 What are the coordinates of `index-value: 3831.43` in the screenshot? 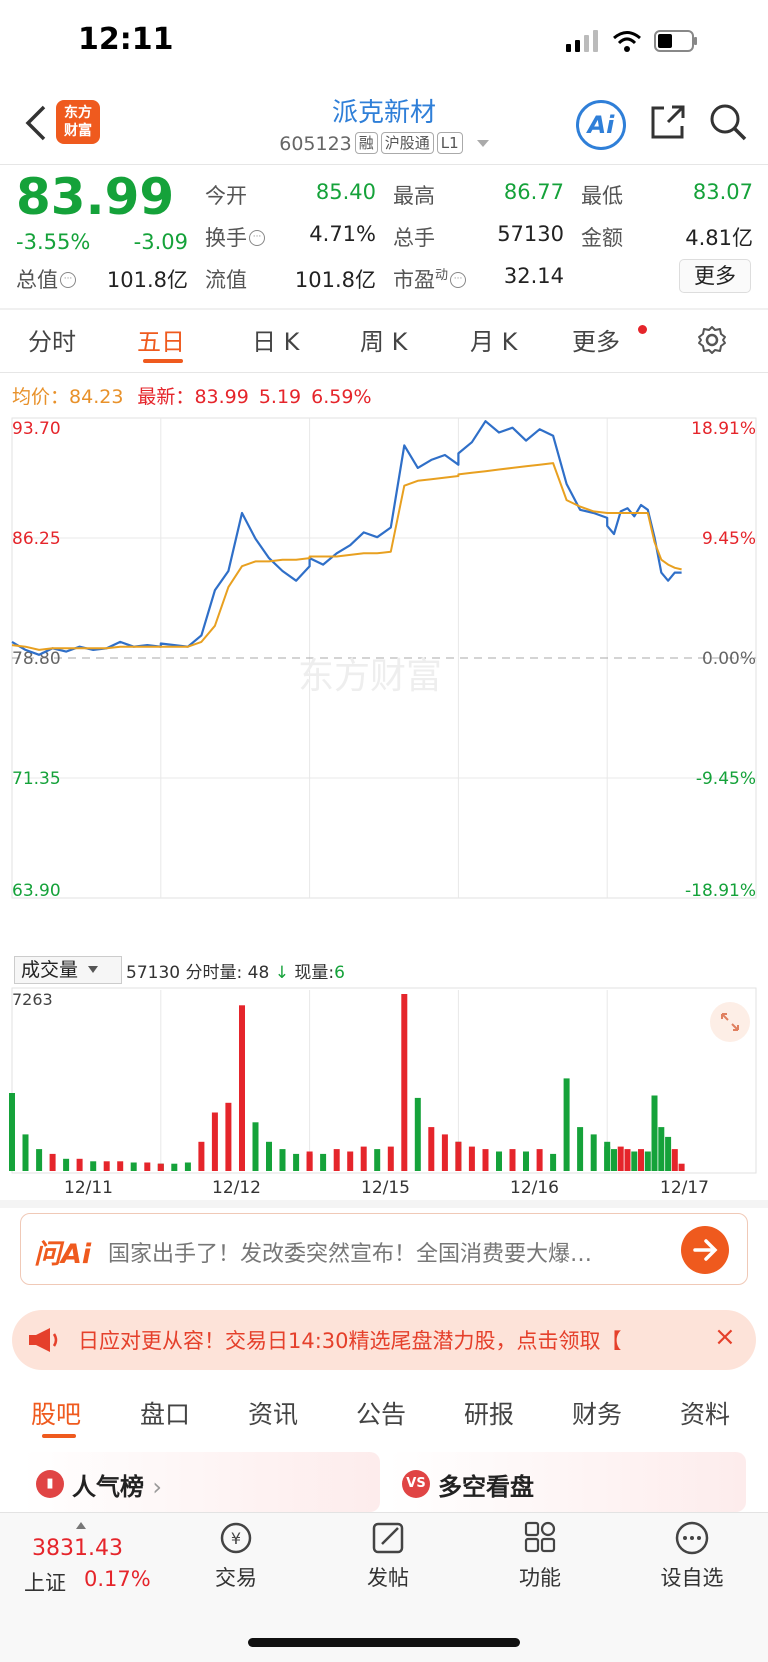 It's located at (77, 1548).